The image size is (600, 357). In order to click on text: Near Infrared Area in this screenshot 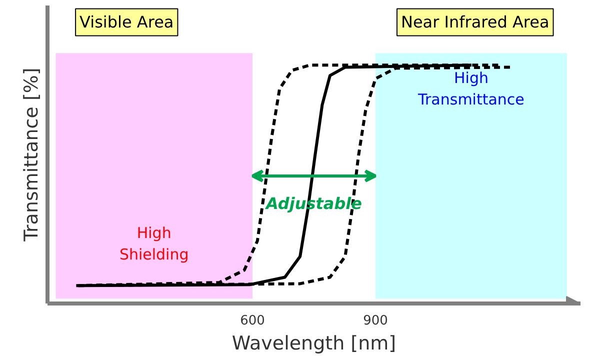, I will do `click(475, 22)`.